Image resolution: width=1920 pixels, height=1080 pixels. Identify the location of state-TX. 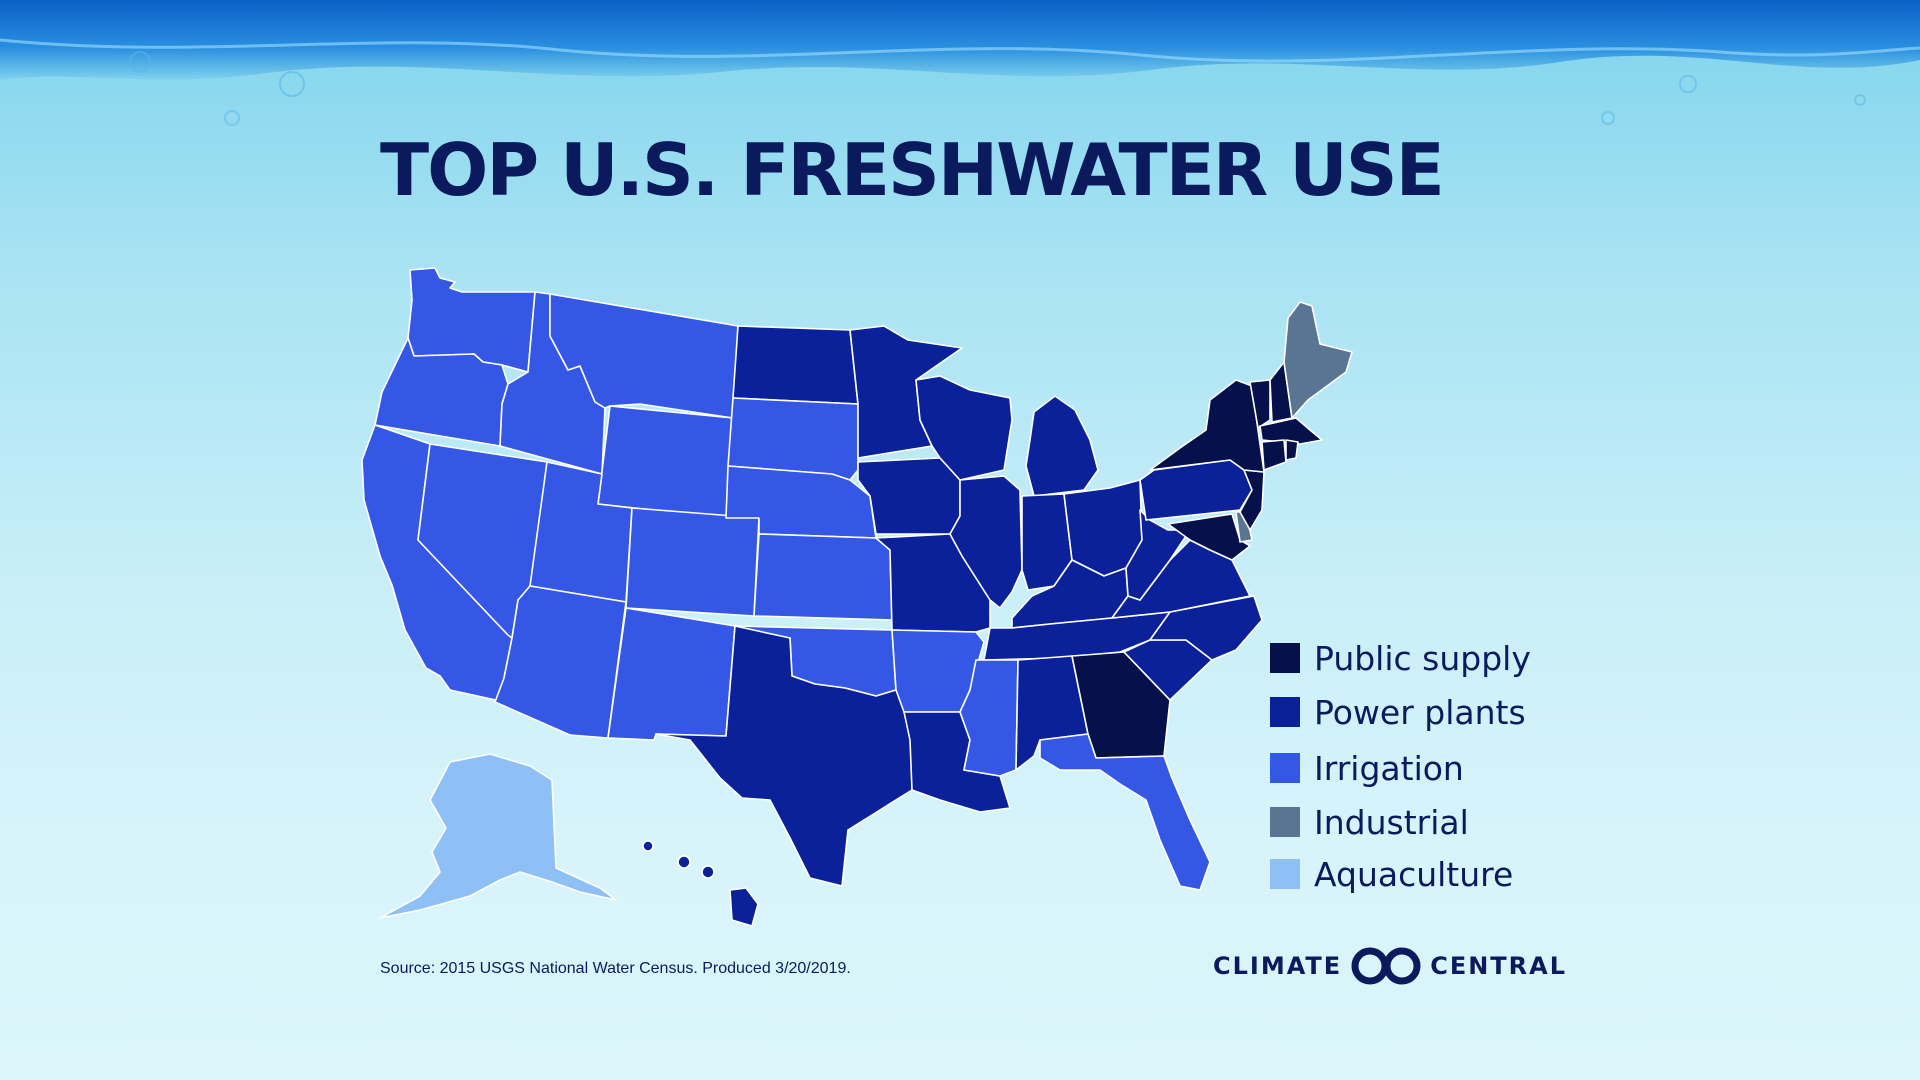
(784, 756).